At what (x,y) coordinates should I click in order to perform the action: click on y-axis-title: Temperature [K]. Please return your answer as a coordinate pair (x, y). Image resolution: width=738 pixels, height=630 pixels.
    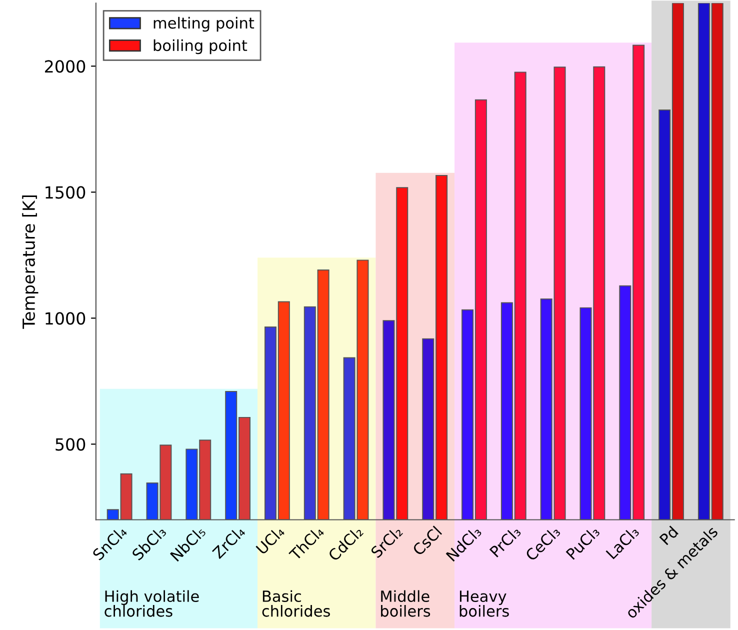
    Looking at the image, I should click on (30, 262).